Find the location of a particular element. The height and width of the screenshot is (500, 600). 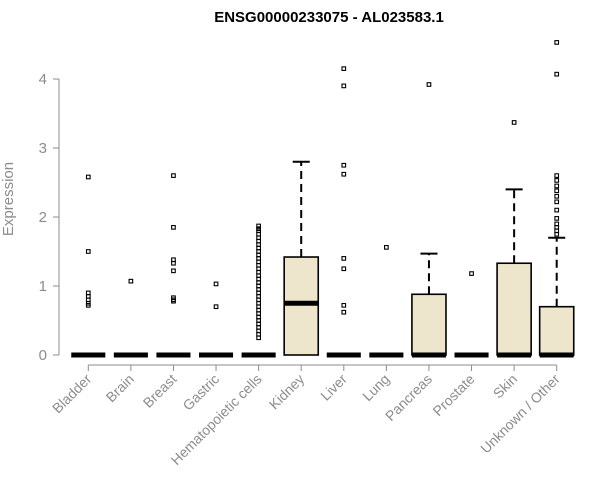

y-tick-label: 2 is located at coordinates (43, 217).